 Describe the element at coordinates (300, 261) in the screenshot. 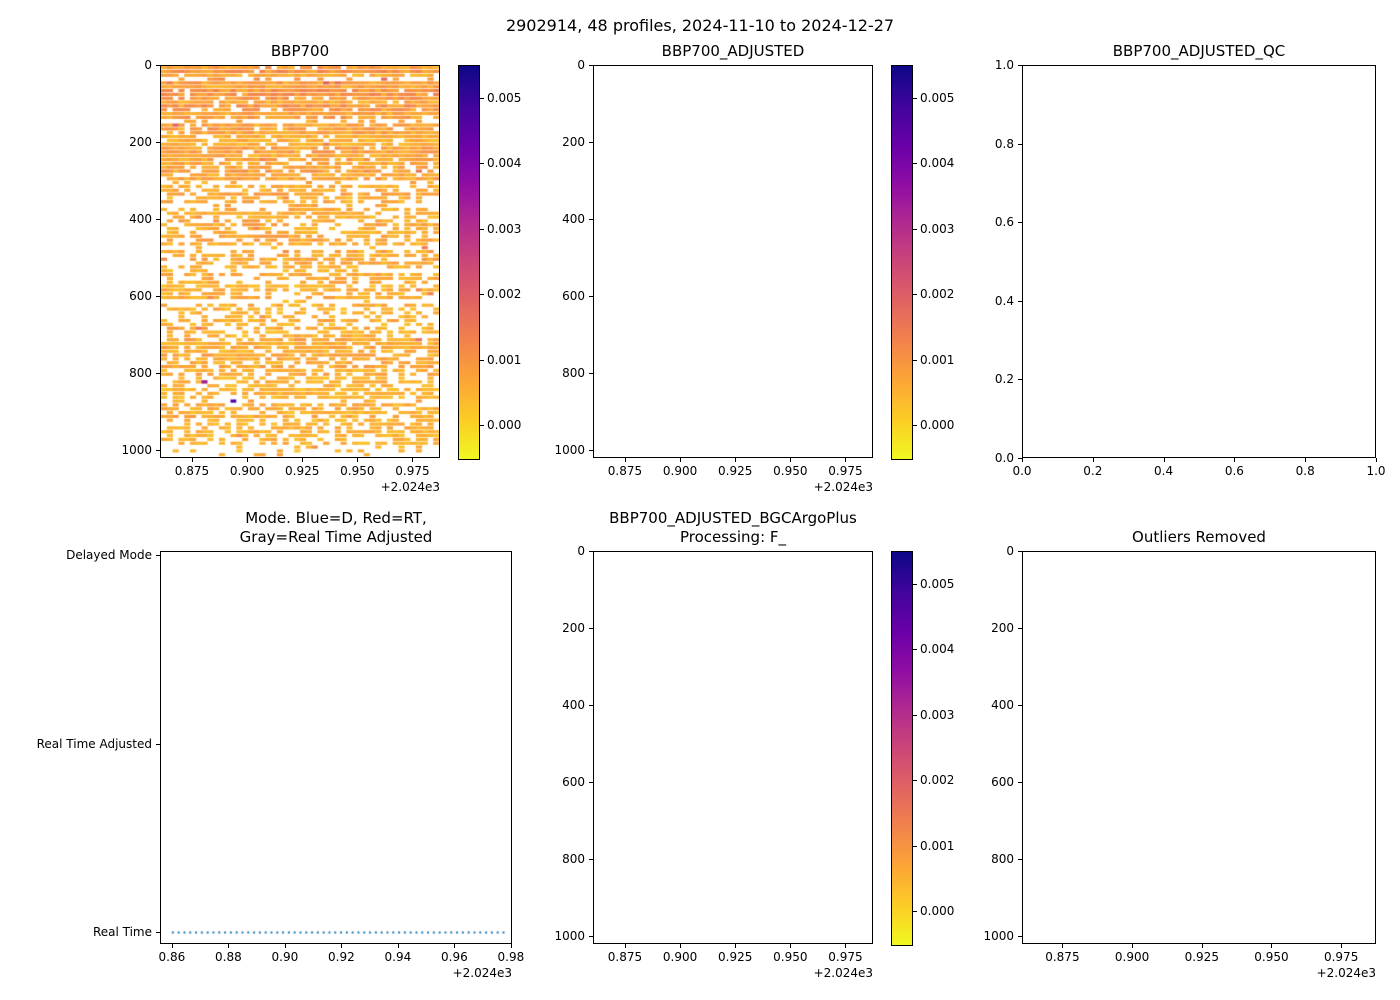

I see `heatmap-canvas` at that location.